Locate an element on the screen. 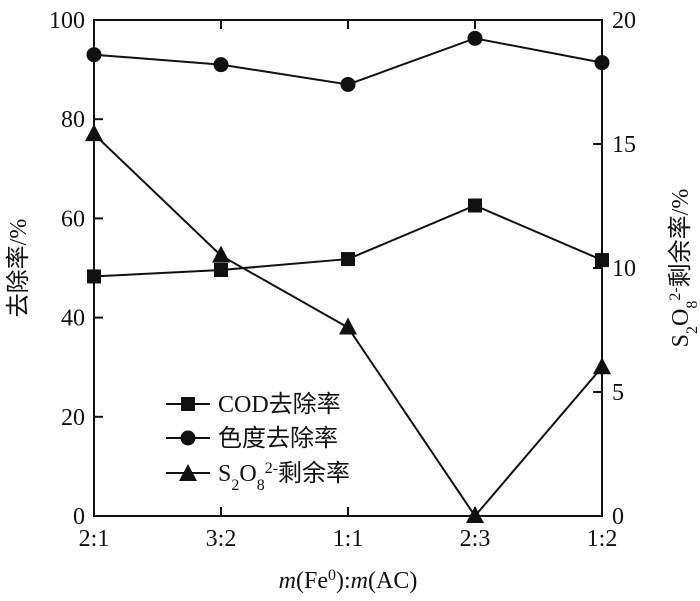  legend-marker-circle is located at coordinates (188, 438).